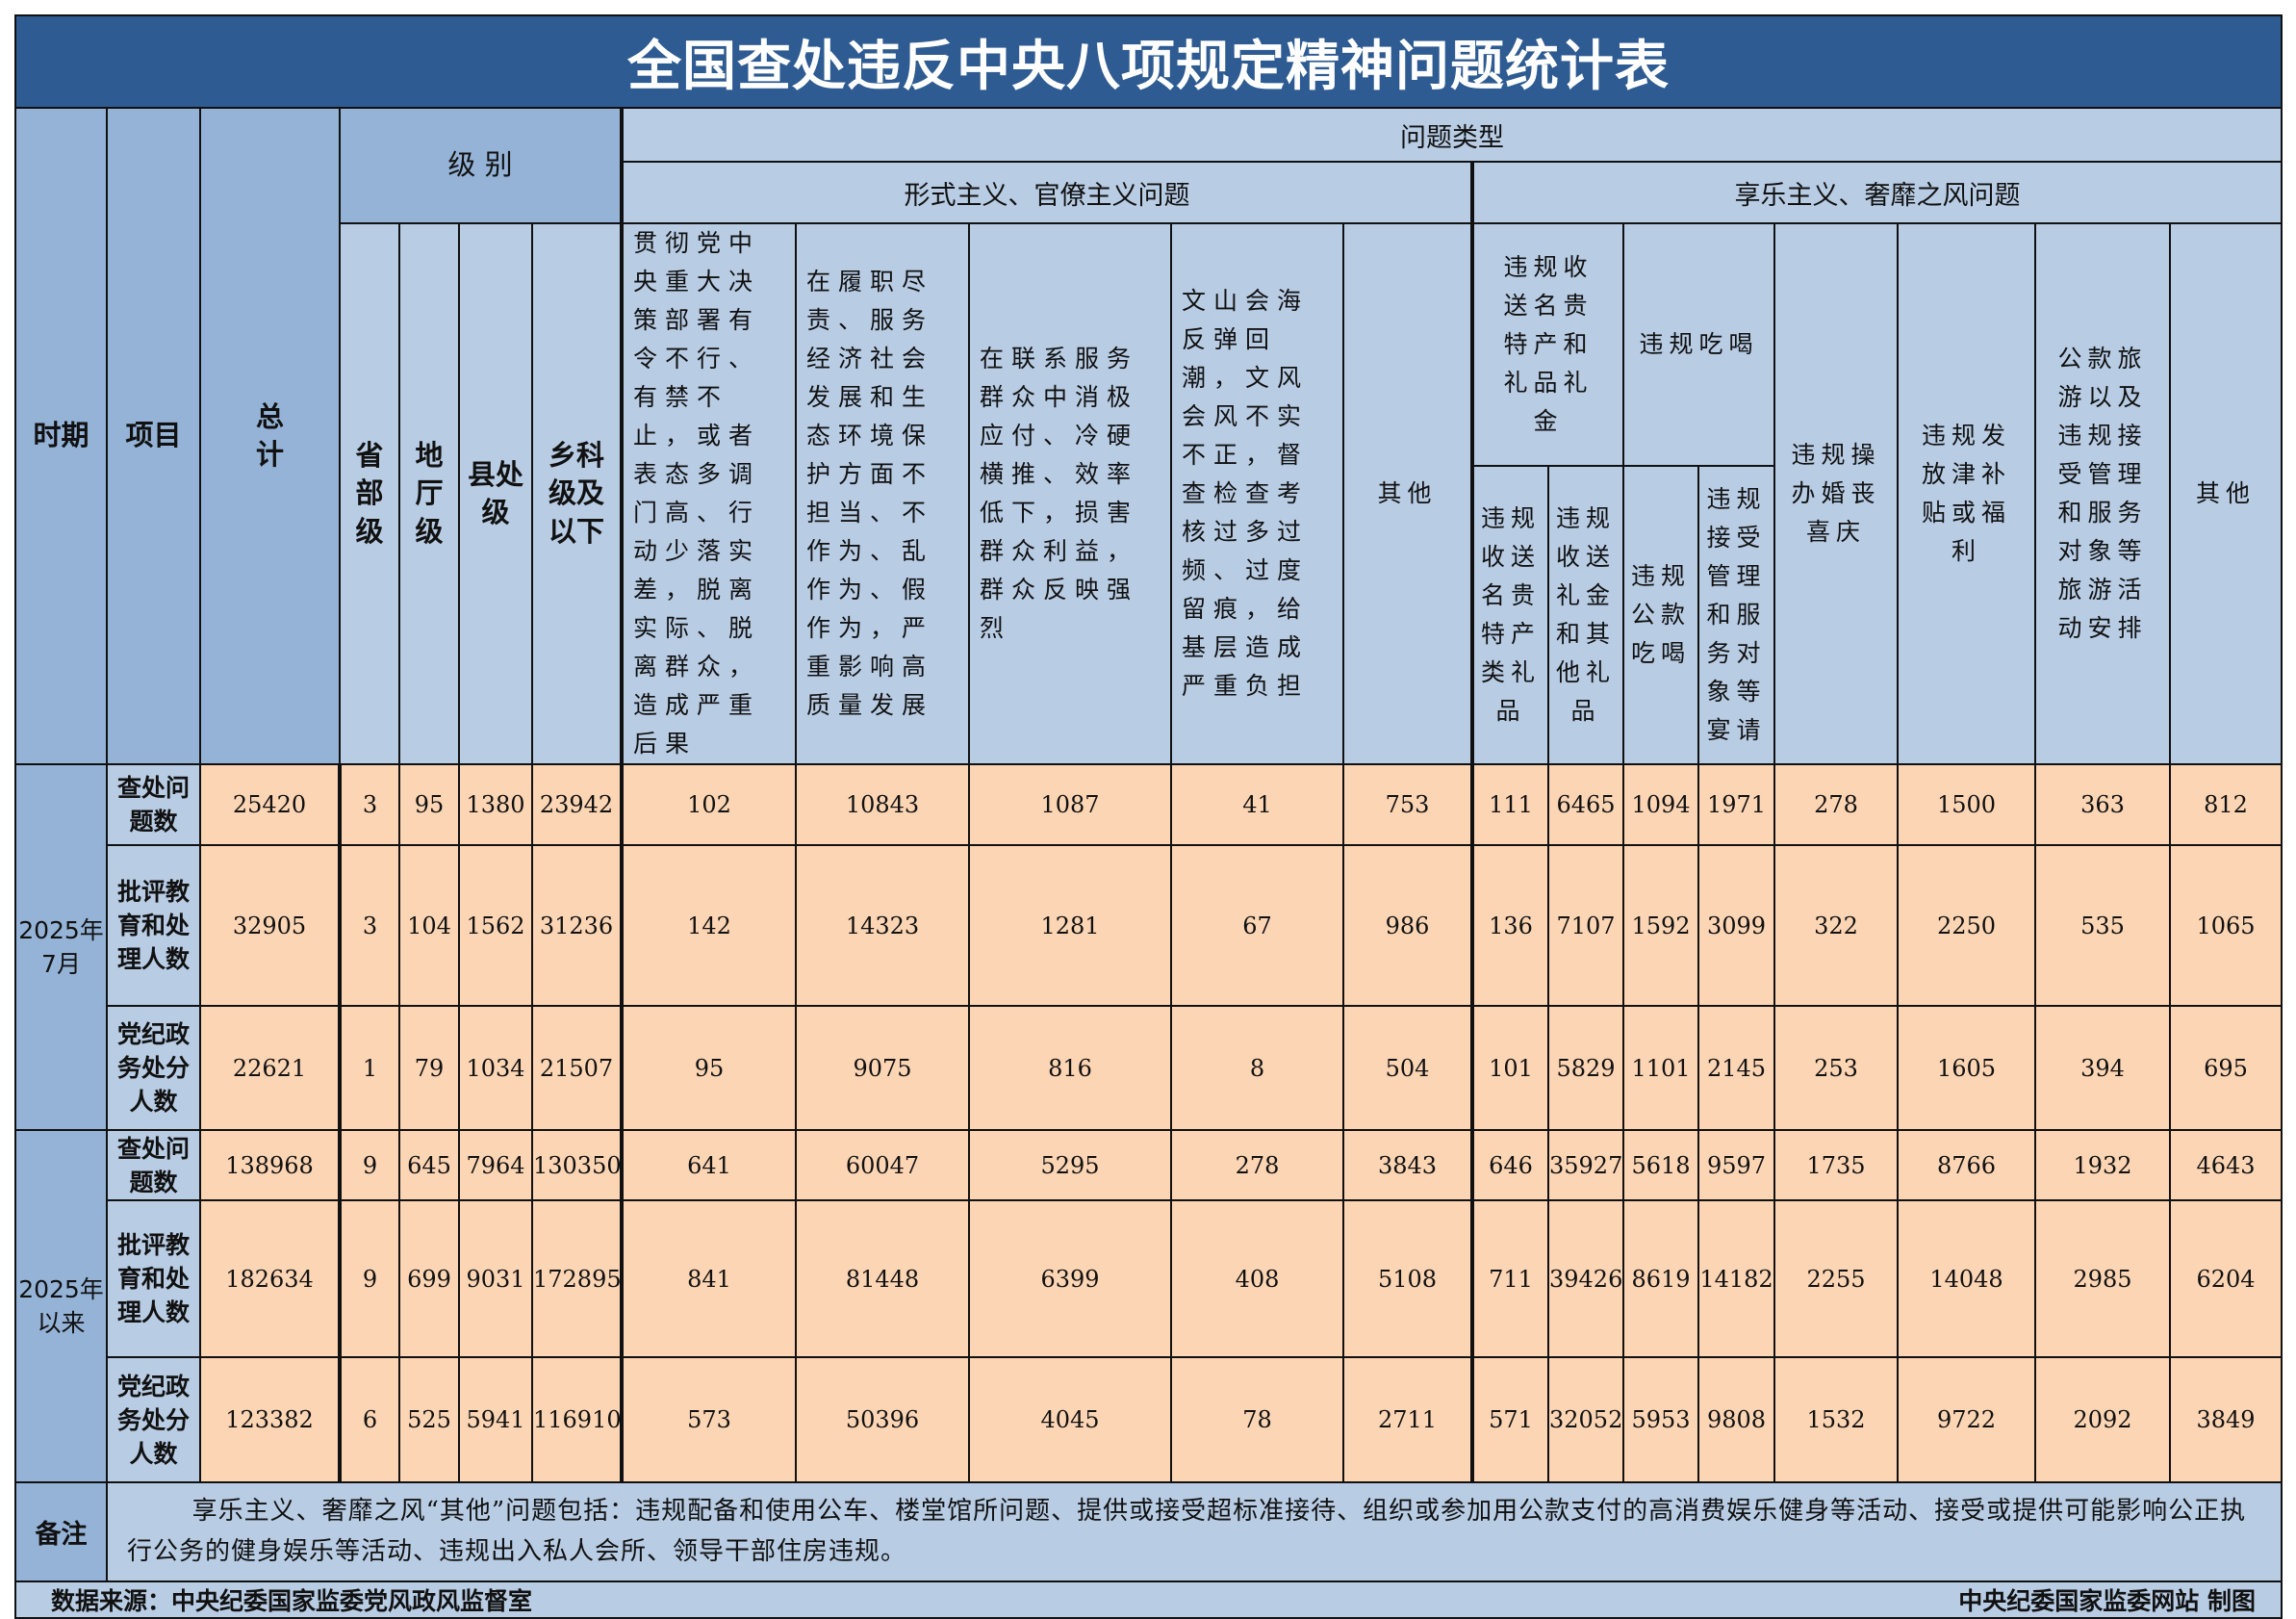 The height and width of the screenshot is (1619, 2296). What do you see at coordinates (1586, 615) in the screenshot?
I see `header-gifts-cash: 违规收送礼金和其他礼品` at bounding box center [1586, 615].